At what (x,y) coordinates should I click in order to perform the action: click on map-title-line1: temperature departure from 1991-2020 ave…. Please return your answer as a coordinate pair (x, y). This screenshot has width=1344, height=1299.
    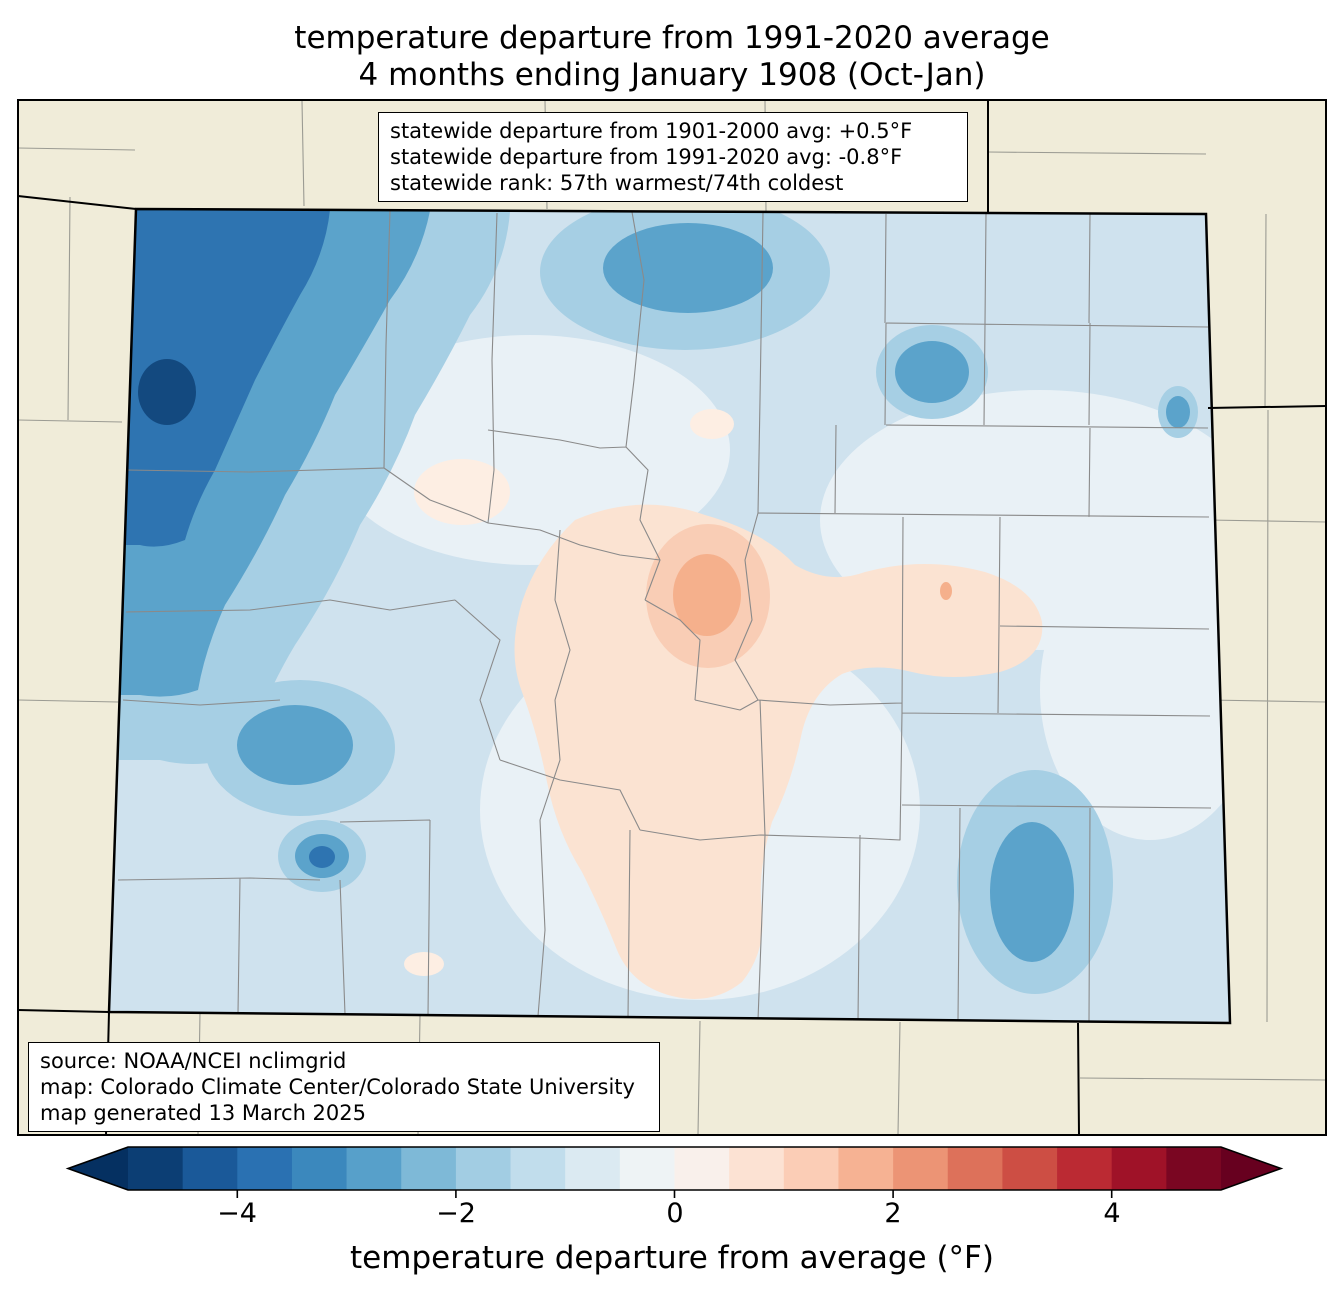
    Looking at the image, I should click on (672, 38).